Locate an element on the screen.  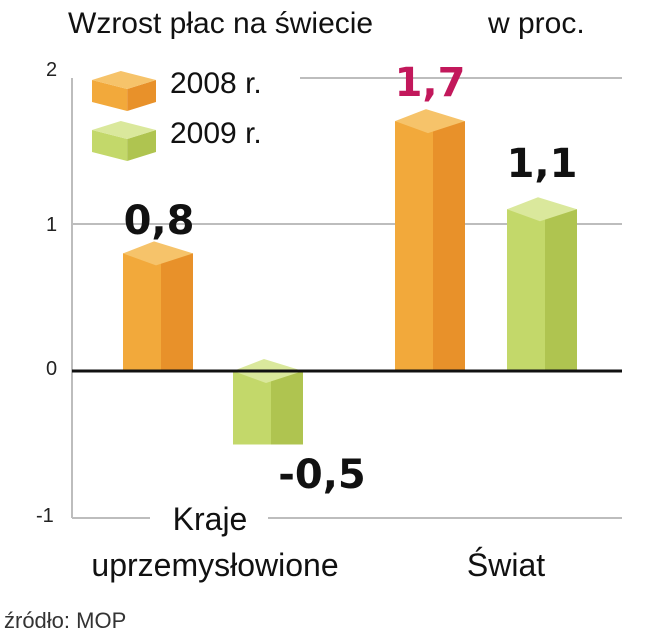
bar-2009-swiat is located at coordinates (542, 284).